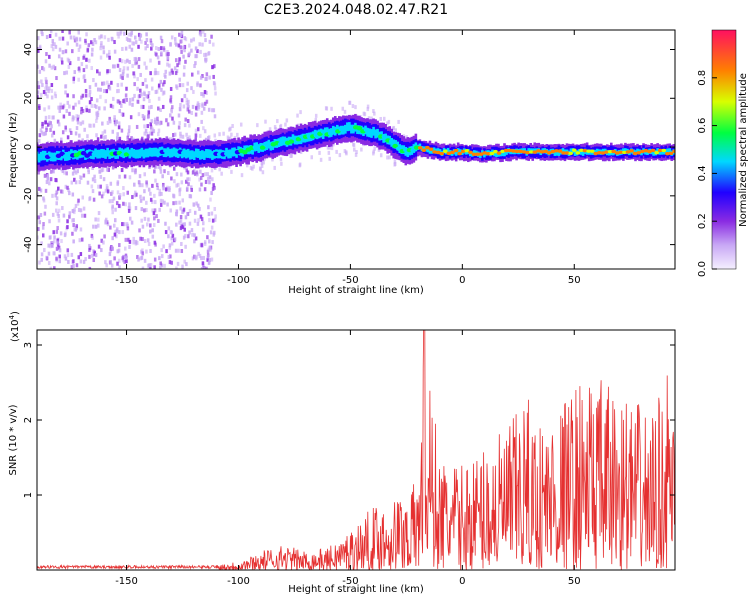 This screenshot has width=750, height=600. Describe the element at coordinates (28, 196) in the screenshot. I see `y-tick-label: -20` at that location.